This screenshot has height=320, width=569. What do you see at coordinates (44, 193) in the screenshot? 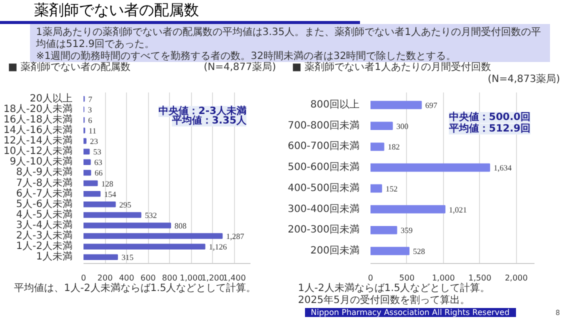
I see `y-tick-label: 6人-7人未満` at bounding box center [44, 193].